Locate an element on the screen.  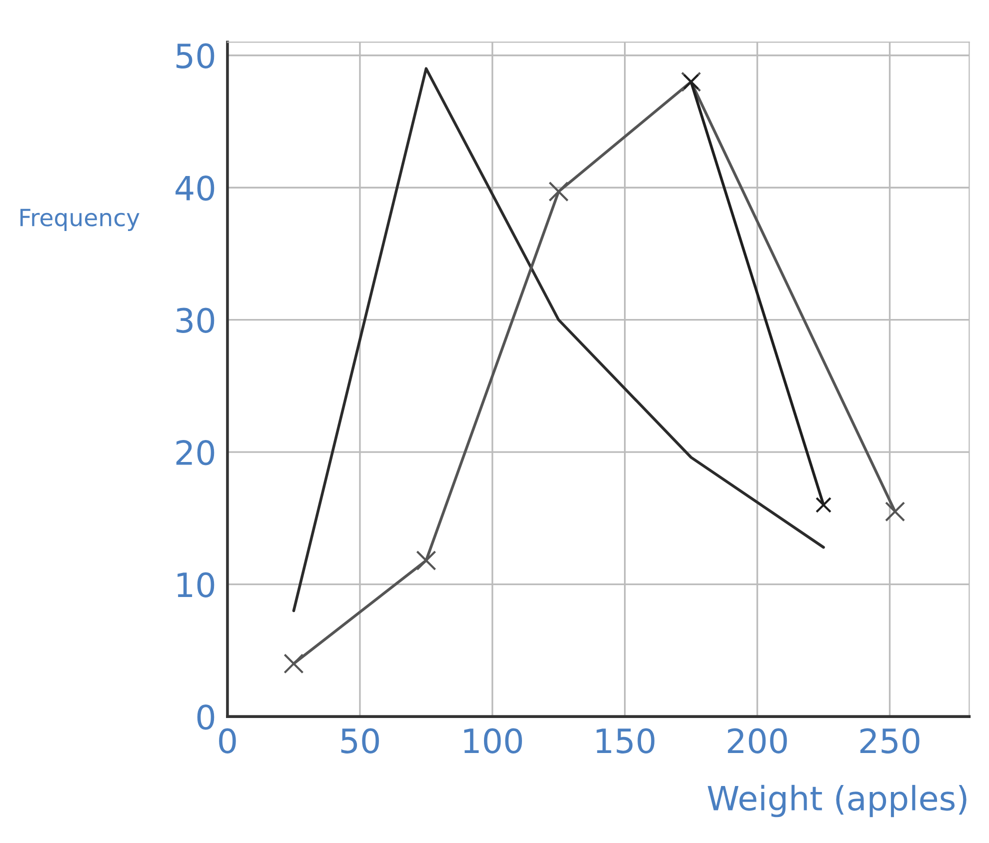
y-tick-label: 10 is located at coordinates (196, 585).